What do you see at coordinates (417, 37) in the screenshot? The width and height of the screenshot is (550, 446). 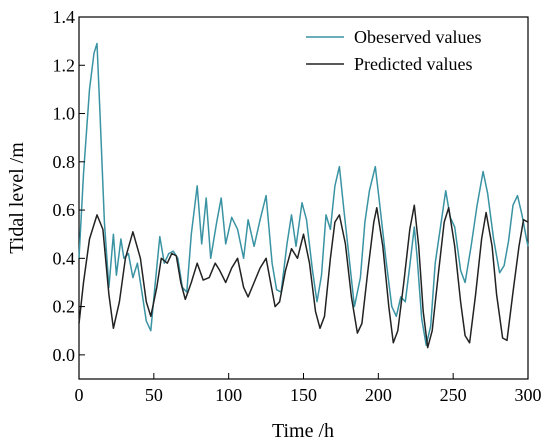 I see `legend-label-observed: Obeserved values` at bounding box center [417, 37].